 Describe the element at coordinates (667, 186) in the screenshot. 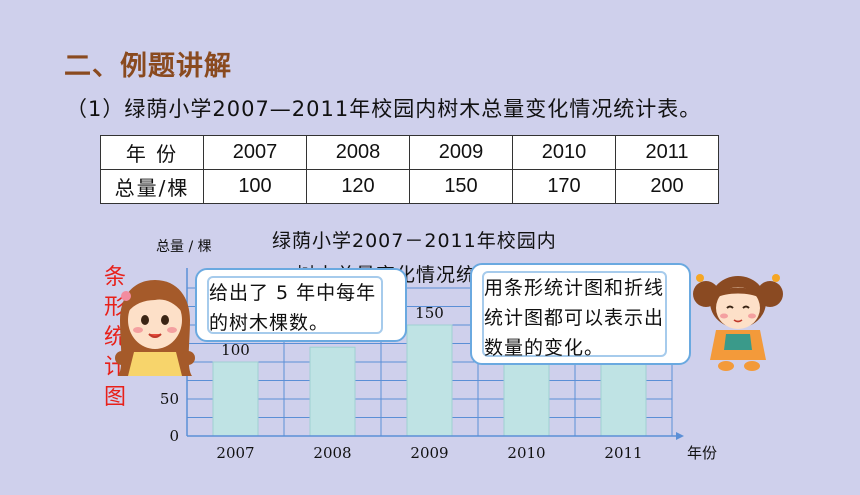

I see `table-cell-total: 200` at that location.